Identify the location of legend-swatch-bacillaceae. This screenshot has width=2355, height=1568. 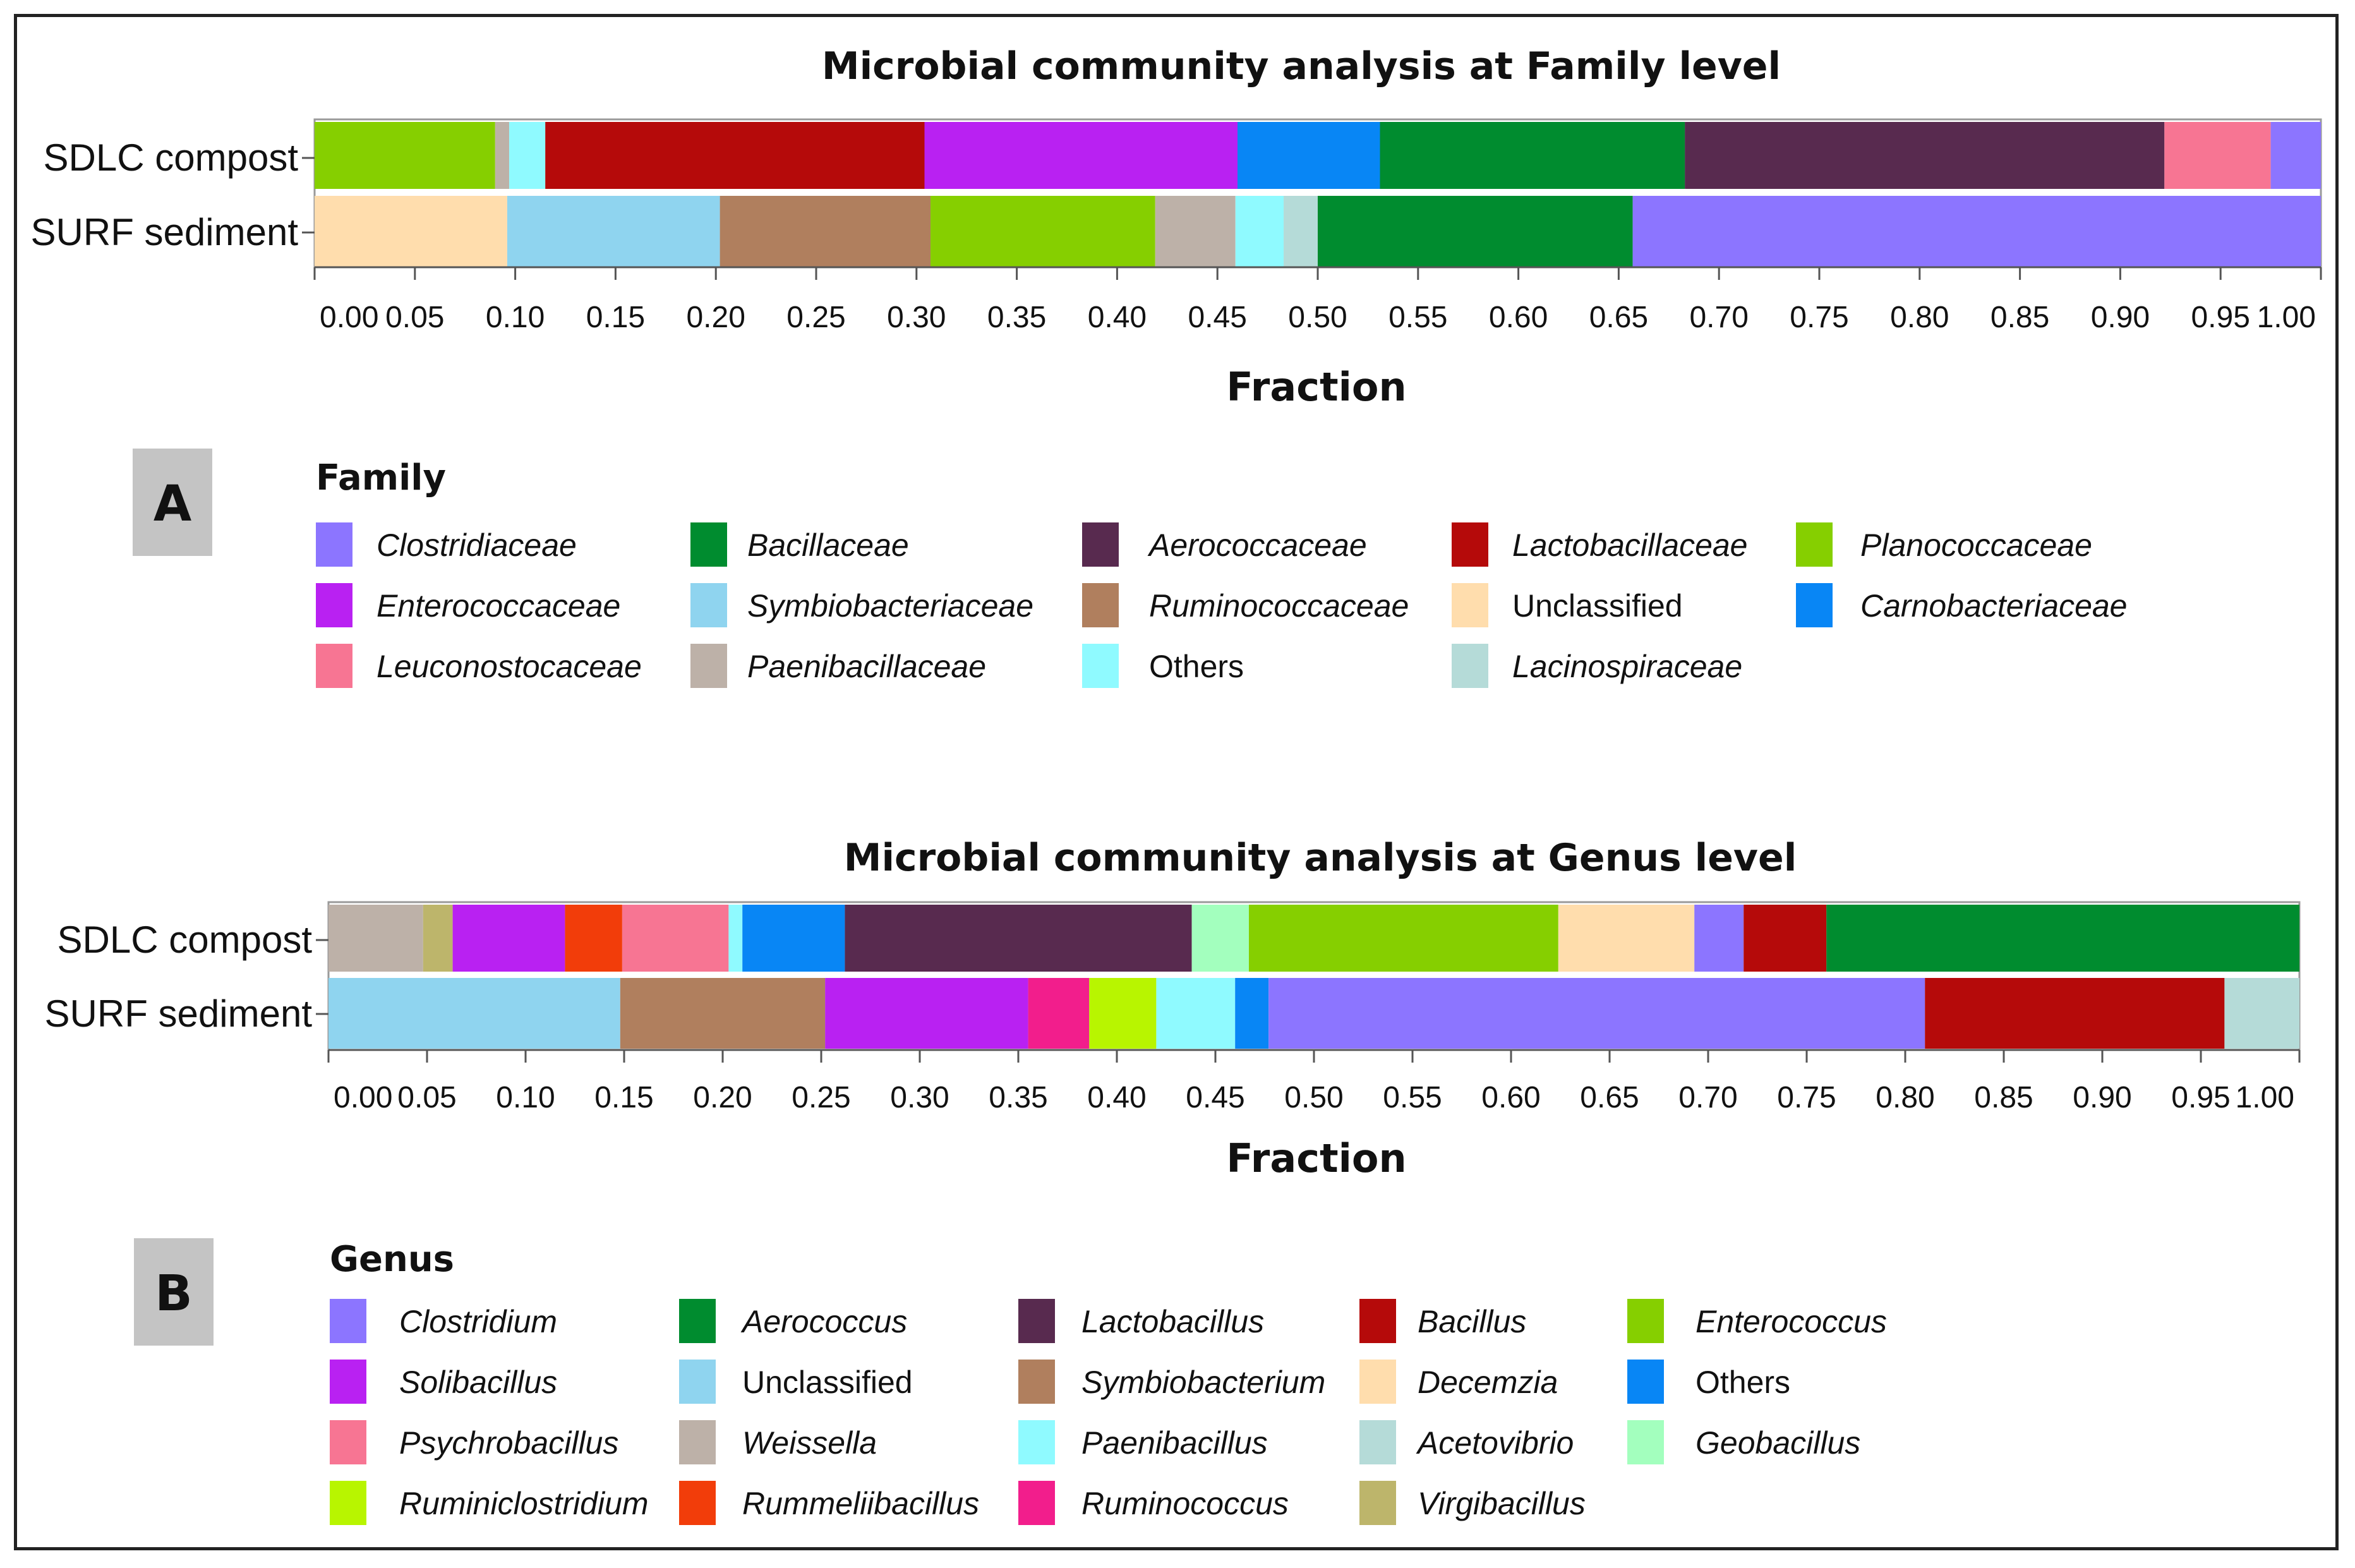
(708, 544).